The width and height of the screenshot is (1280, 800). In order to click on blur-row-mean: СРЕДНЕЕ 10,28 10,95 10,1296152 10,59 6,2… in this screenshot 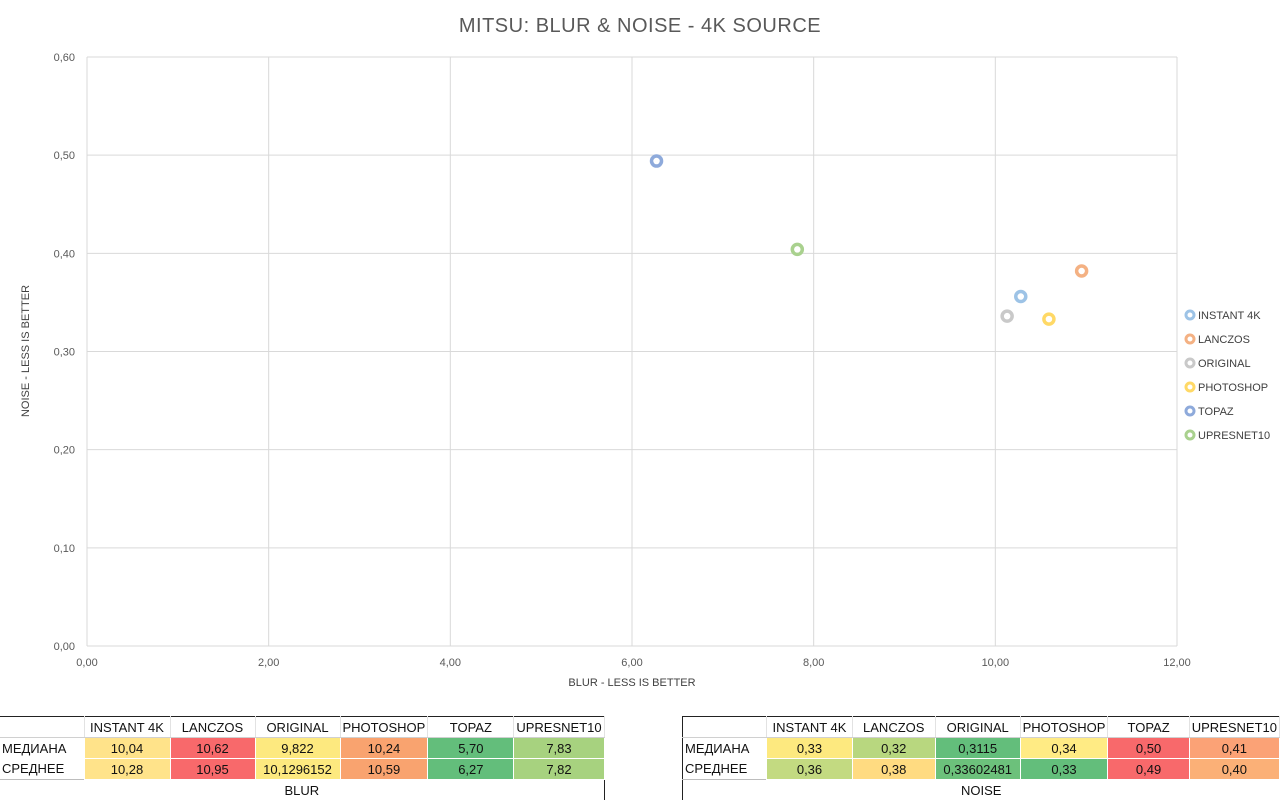, I will do `click(302, 769)`.